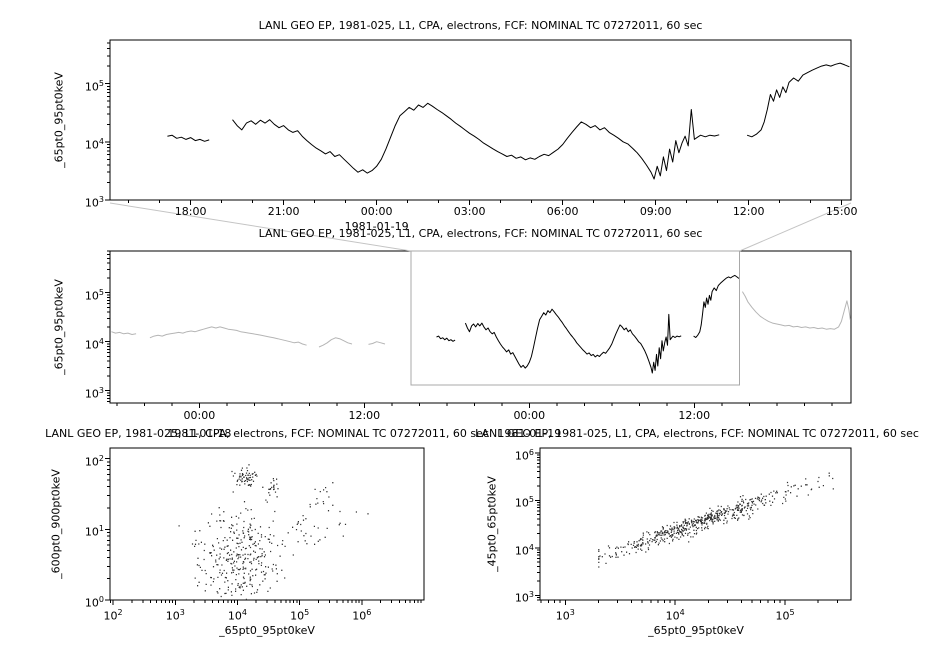 Image resolution: width=926 pixels, height=647 pixels. Describe the element at coordinates (113, 615) in the screenshot. I see `x-tick-label: 102` at that location.